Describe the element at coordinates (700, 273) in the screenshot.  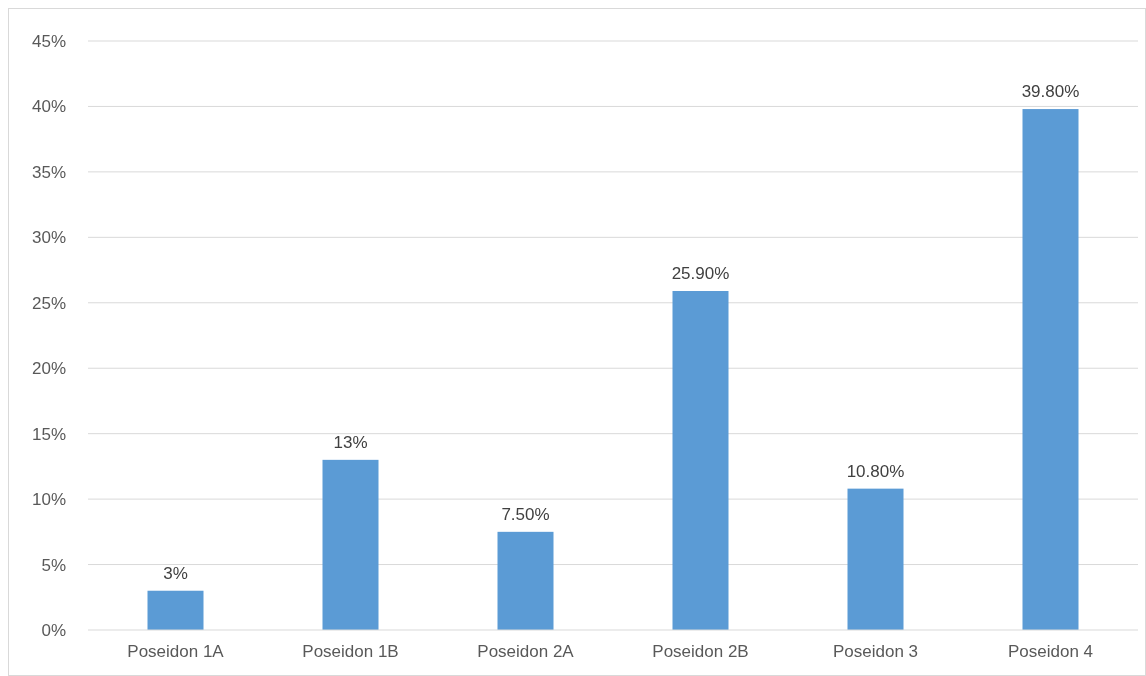
I see `data-label: 25.90%` at that location.